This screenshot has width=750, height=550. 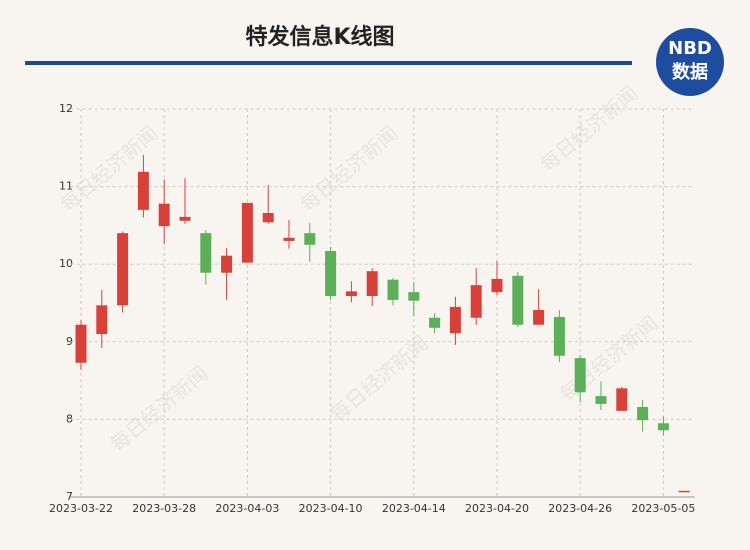 I want to click on x-tick-label: 2023-05-05, so click(x=663, y=508).